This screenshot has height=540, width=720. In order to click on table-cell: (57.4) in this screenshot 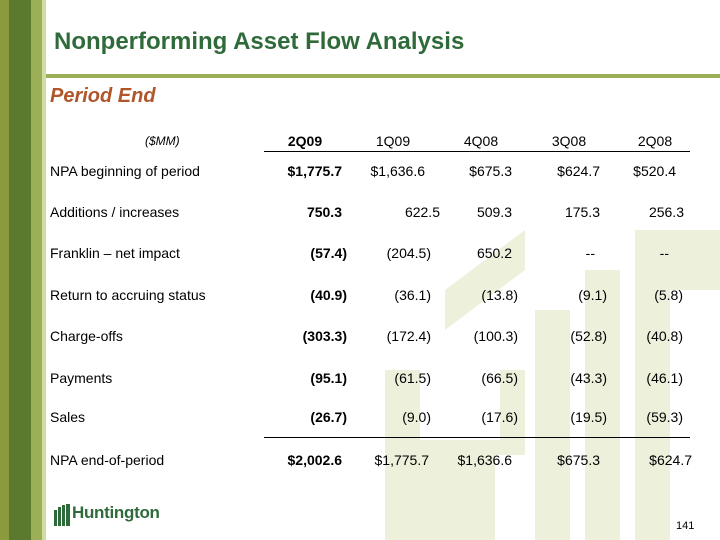, I will do `click(328, 253)`.